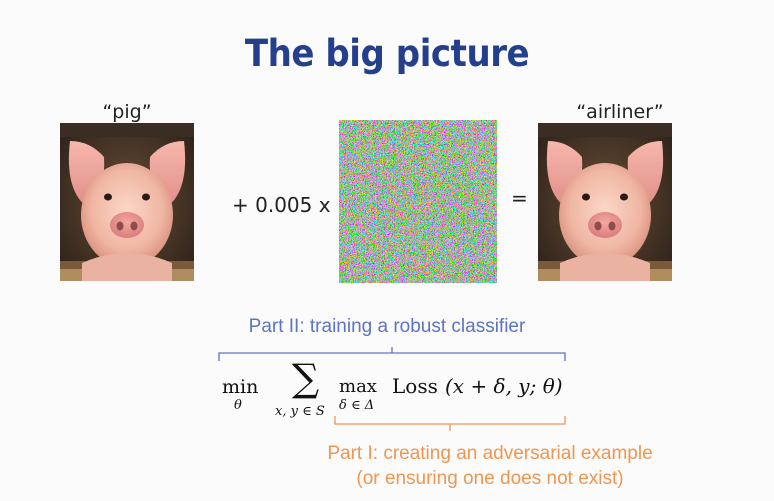 The height and width of the screenshot is (501, 774). What do you see at coordinates (620, 112) in the screenshot?
I see `right-image-label: “airliner”` at bounding box center [620, 112].